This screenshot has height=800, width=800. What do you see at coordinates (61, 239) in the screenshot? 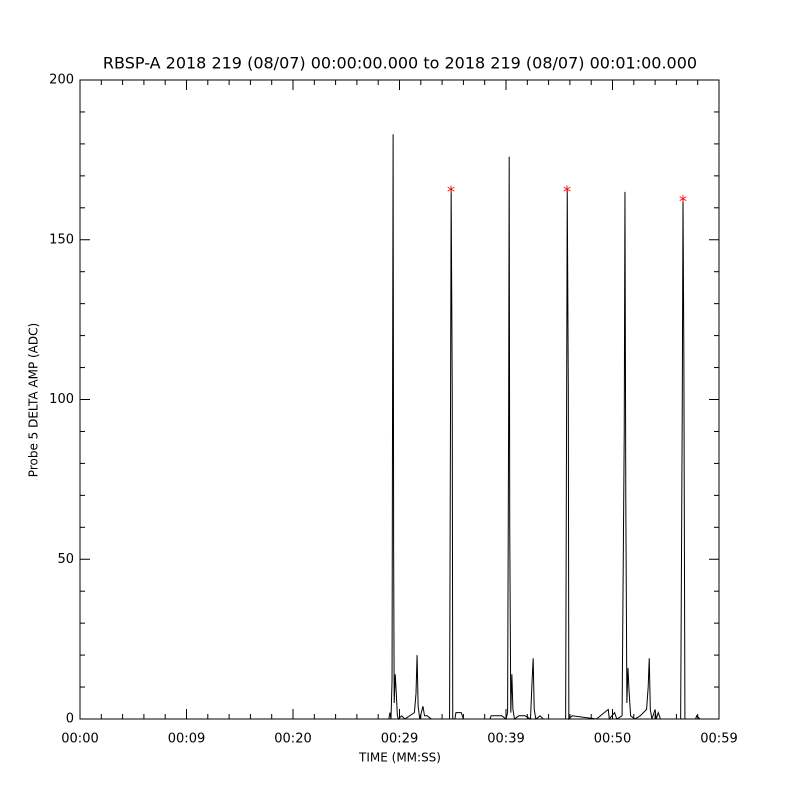
I see `y-tick-label: 150` at bounding box center [61, 239].